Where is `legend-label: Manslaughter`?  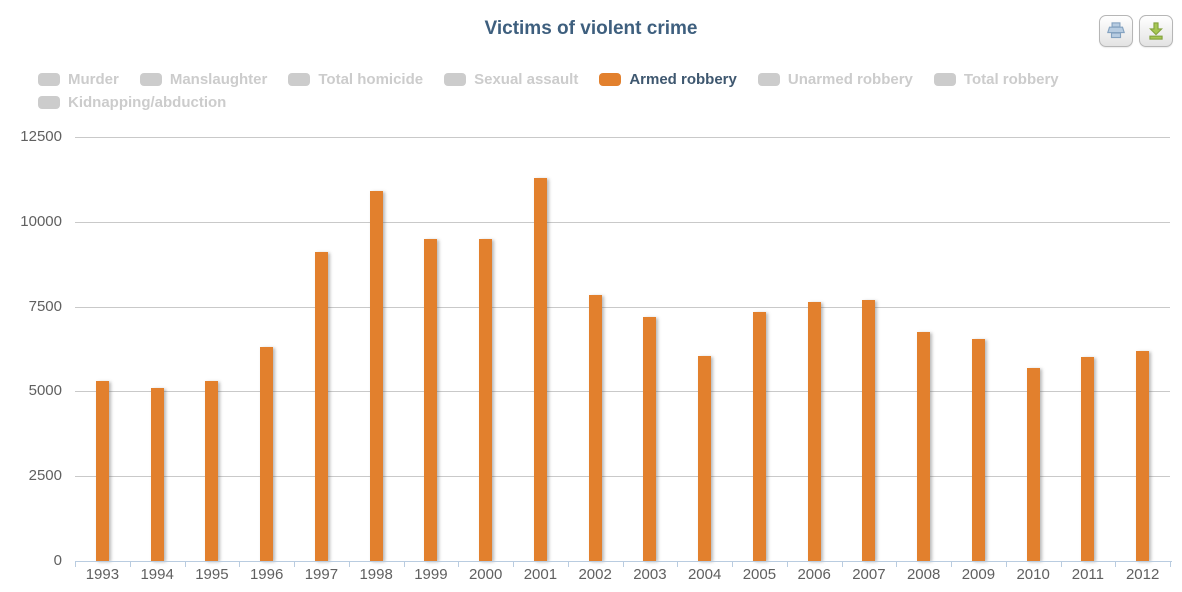
legend-label: Manslaughter is located at coordinates (218, 79).